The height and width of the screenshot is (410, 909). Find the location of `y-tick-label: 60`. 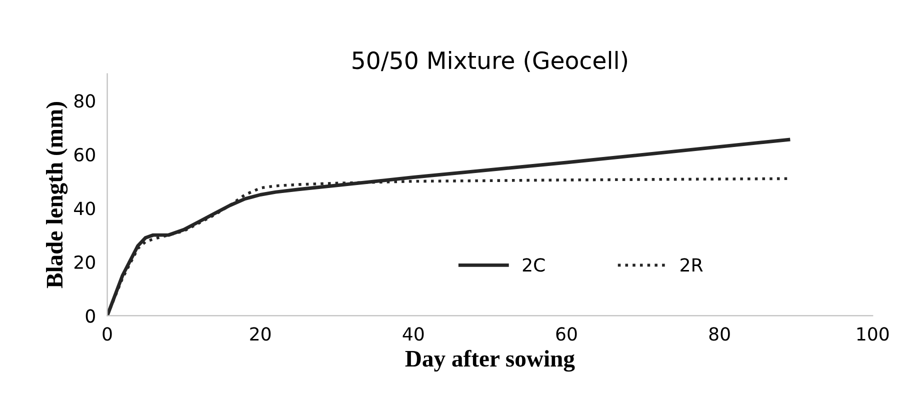

y-tick-label: 60 is located at coordinates (84, 155).